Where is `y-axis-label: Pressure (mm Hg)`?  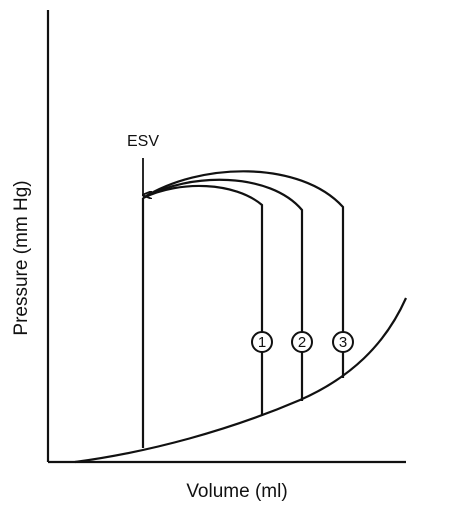
y-axis-label: Pressure (mm Hg) is located at coordinates (21, 257).